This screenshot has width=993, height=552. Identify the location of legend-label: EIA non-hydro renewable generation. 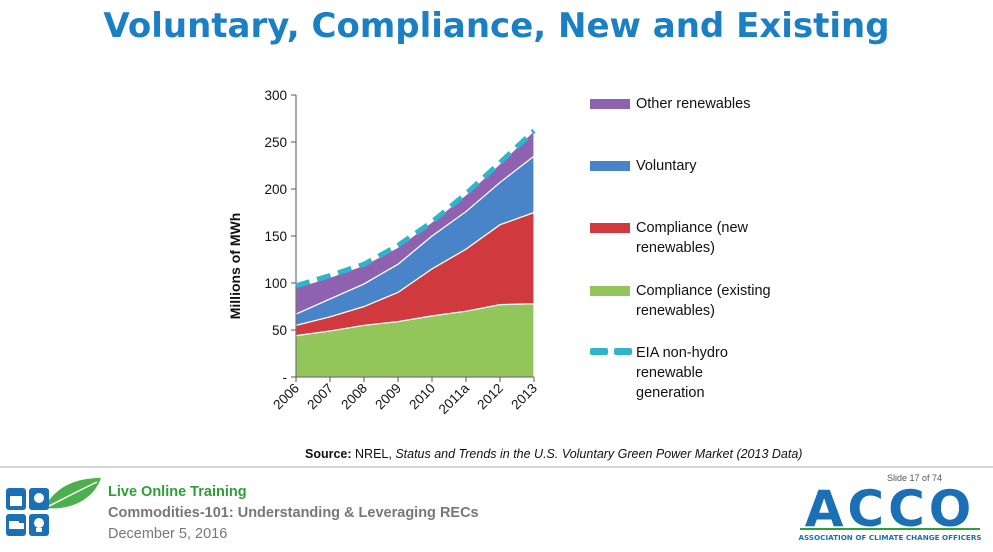
(682, 373).